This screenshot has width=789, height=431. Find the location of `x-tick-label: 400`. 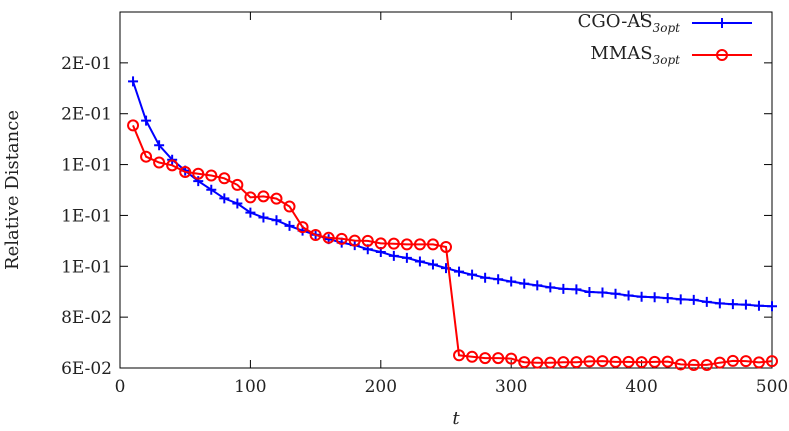

x-tick-label: 400 is located at coordinates (641, 387).